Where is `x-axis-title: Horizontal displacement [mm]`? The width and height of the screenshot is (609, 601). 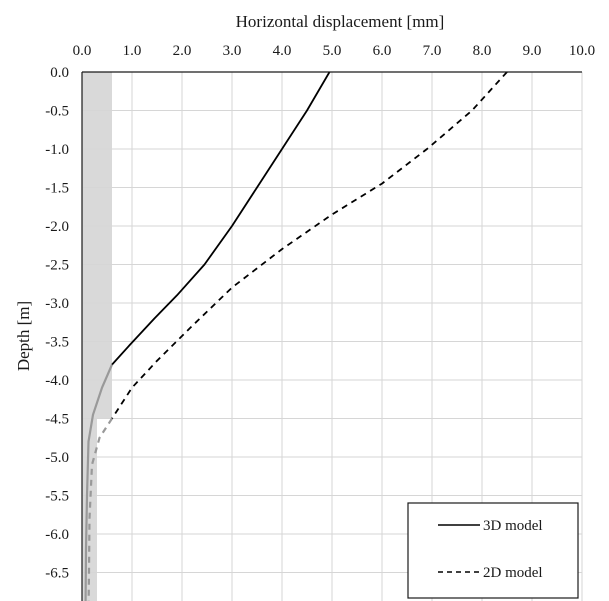 x-axis-title: Horizontal displacement [mm] is located at coordinates (340, 21).